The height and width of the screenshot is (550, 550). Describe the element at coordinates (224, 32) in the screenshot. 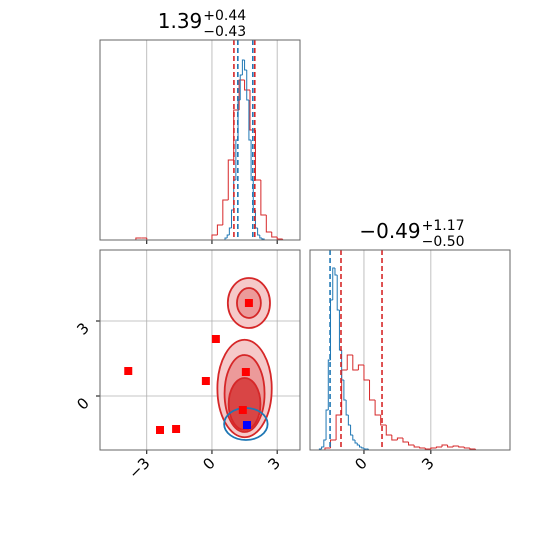

I see `title-lower: −0.43` at that location.